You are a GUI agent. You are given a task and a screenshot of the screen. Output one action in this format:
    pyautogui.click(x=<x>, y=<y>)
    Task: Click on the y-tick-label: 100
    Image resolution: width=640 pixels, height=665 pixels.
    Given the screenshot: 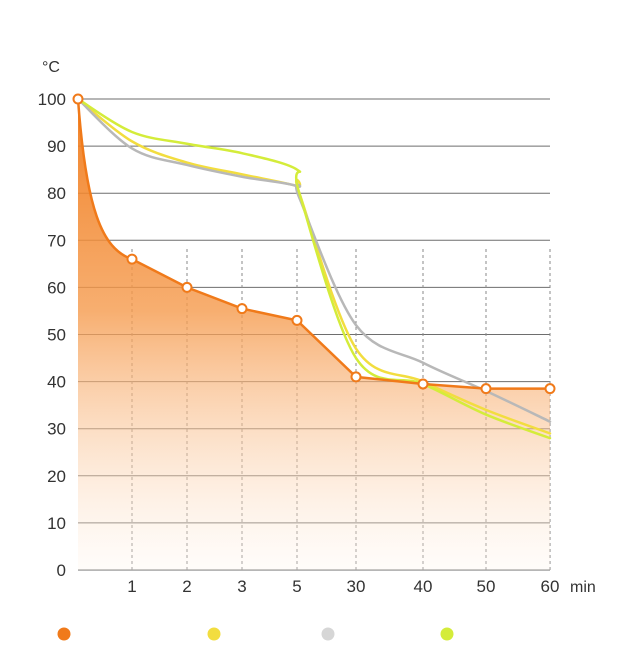 What is the action you would take?
    pyautogui.click(x=52, y=99)
    